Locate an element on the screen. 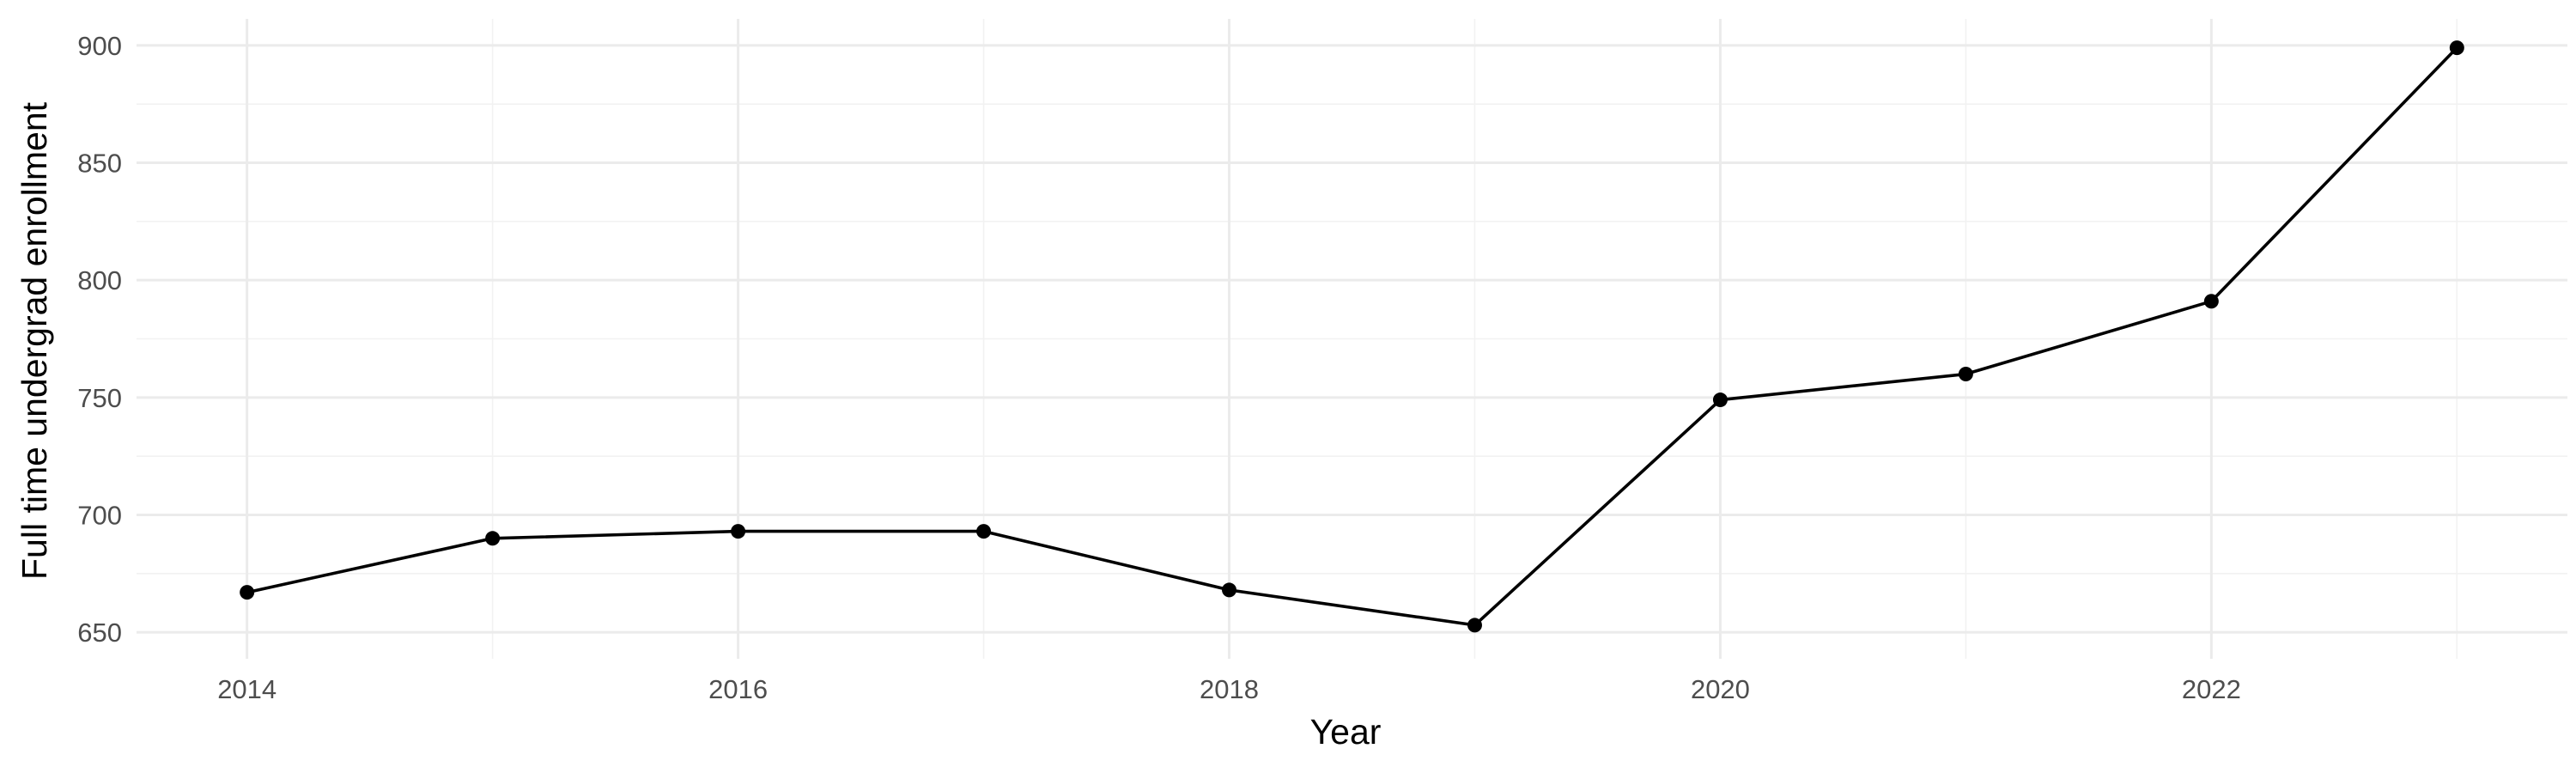  y-axis-title: Full time undergrad enrollment is located at coordinates (34, 340).